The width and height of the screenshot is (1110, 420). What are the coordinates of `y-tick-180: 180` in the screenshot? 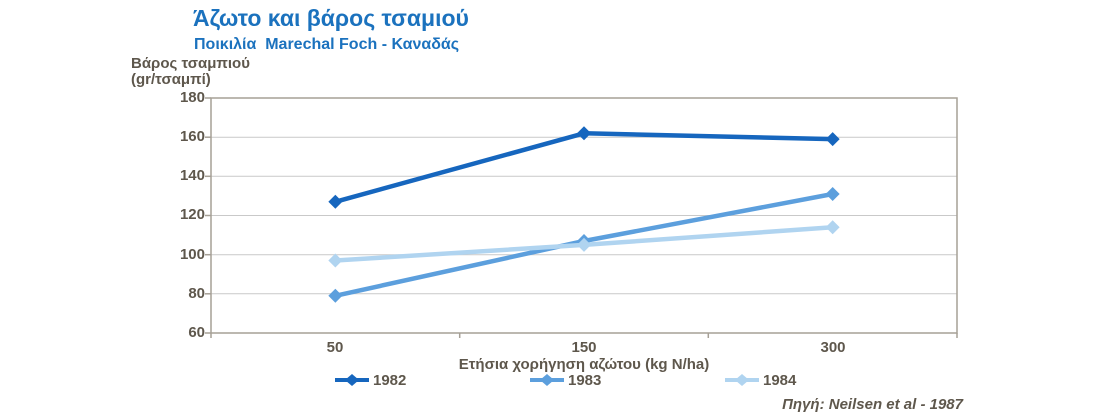 It's located at (192, 97).